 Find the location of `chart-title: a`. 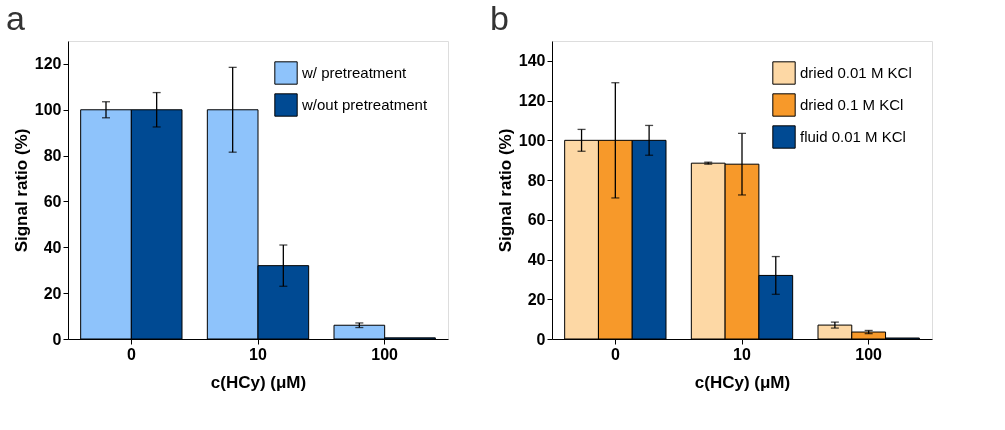

chart-title: a is located at coordinates (15, 18).